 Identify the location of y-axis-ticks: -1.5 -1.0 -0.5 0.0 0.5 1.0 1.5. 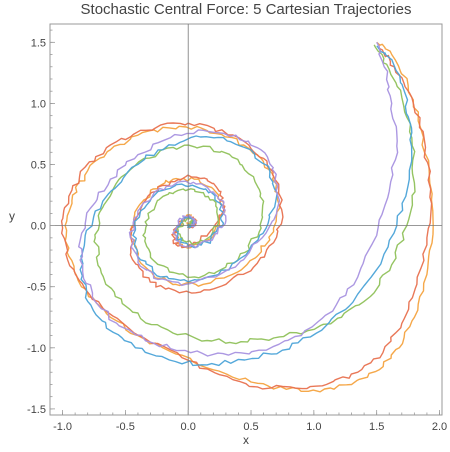
(41, 222).